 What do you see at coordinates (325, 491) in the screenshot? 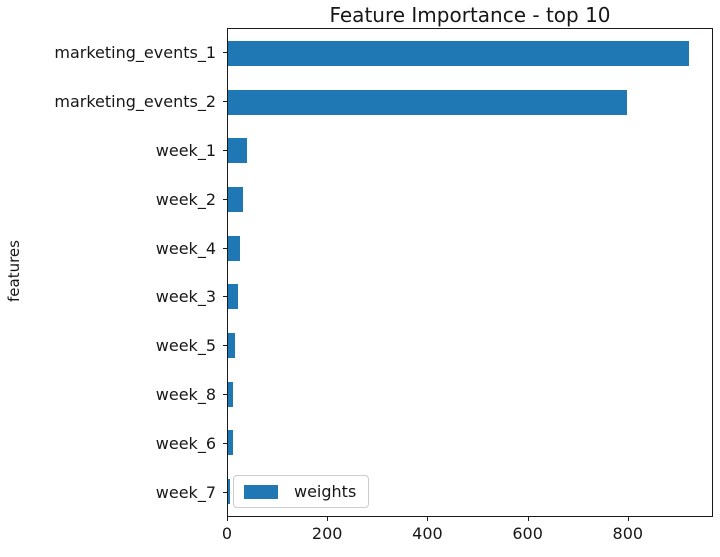
I see `legend-label: weights` at bounding box center [325, 491].